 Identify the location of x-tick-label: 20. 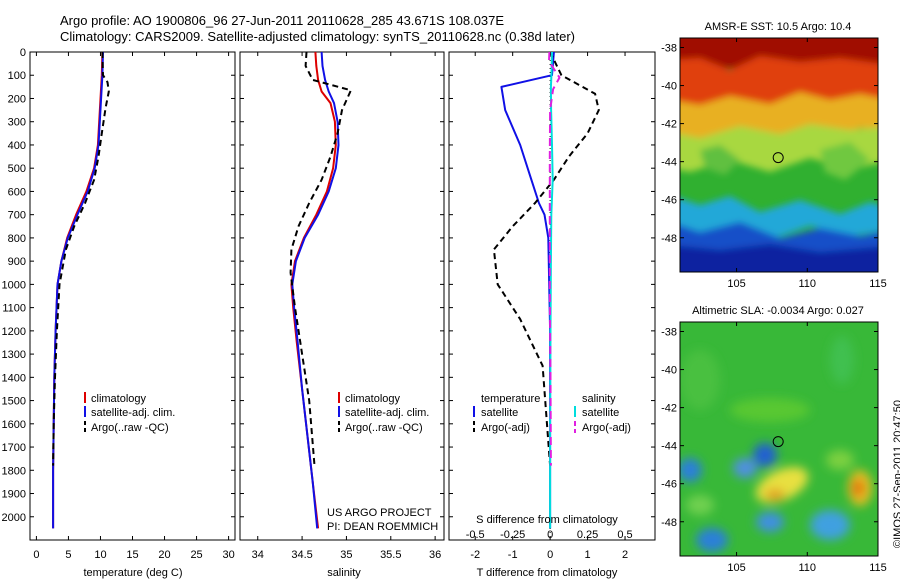
(164, 555).